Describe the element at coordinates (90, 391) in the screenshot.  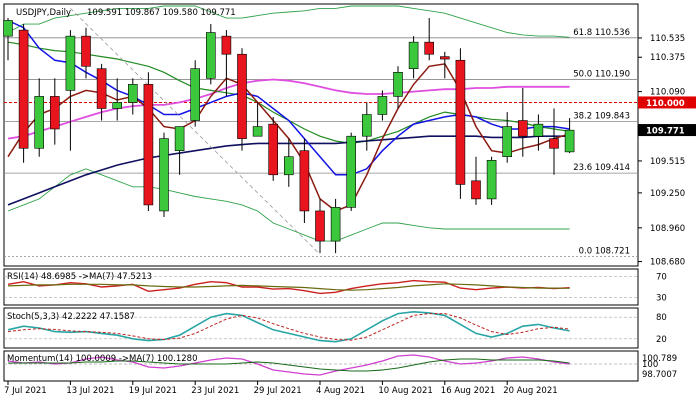
I see `date-tick-label: 13 Jul 2021` at that location.